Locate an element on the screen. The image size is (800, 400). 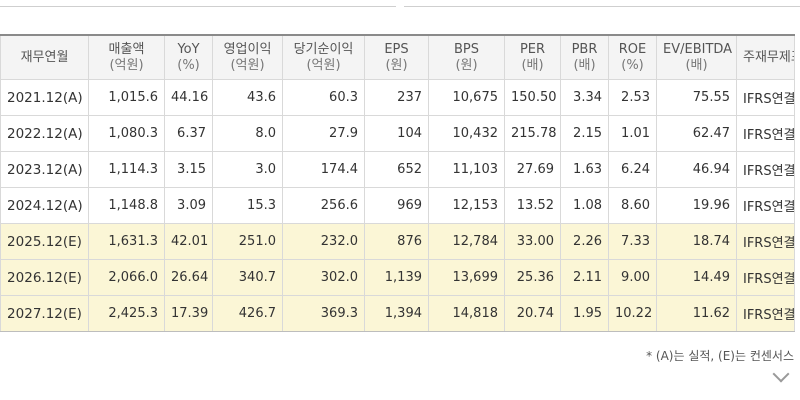
cell-pbr: 2.26 is located at coordinates (584, 241).